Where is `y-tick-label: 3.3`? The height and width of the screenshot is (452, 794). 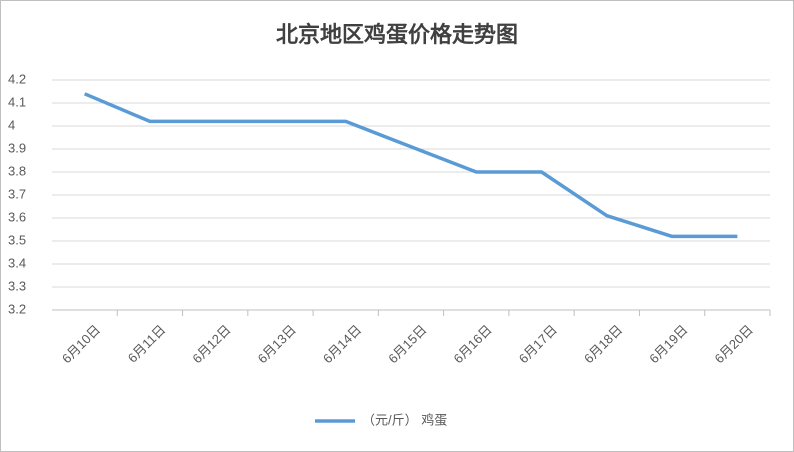 y-tick-label: 3.3 is located at coordinates (17, 285).